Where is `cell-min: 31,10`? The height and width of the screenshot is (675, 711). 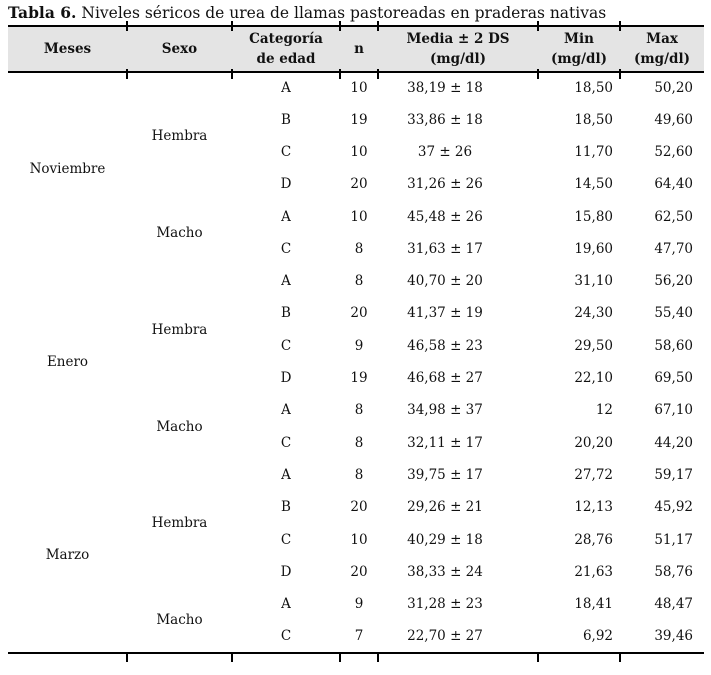 cell-min: 31,10 is located at coordinates (593, 281).